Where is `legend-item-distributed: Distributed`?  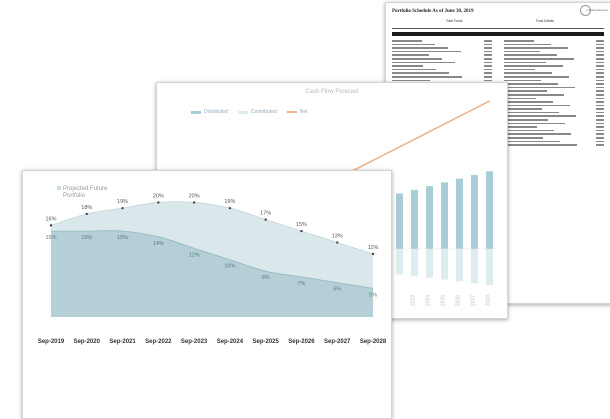
legend-item-distributed: Distributed is located at coordinates (209, 112).